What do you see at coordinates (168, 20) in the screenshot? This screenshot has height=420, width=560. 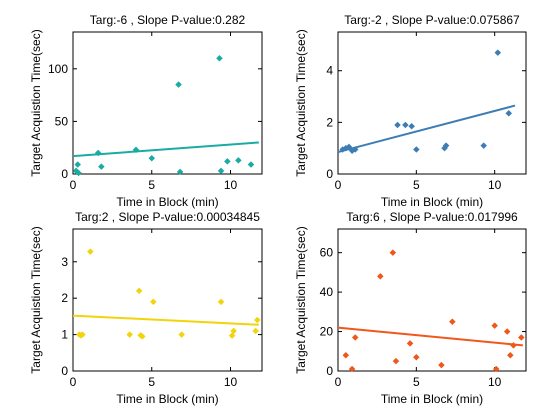 I see `subplot-title: Targ:-6 , Slope P-value:0.282` at bounding box center [168, 20].